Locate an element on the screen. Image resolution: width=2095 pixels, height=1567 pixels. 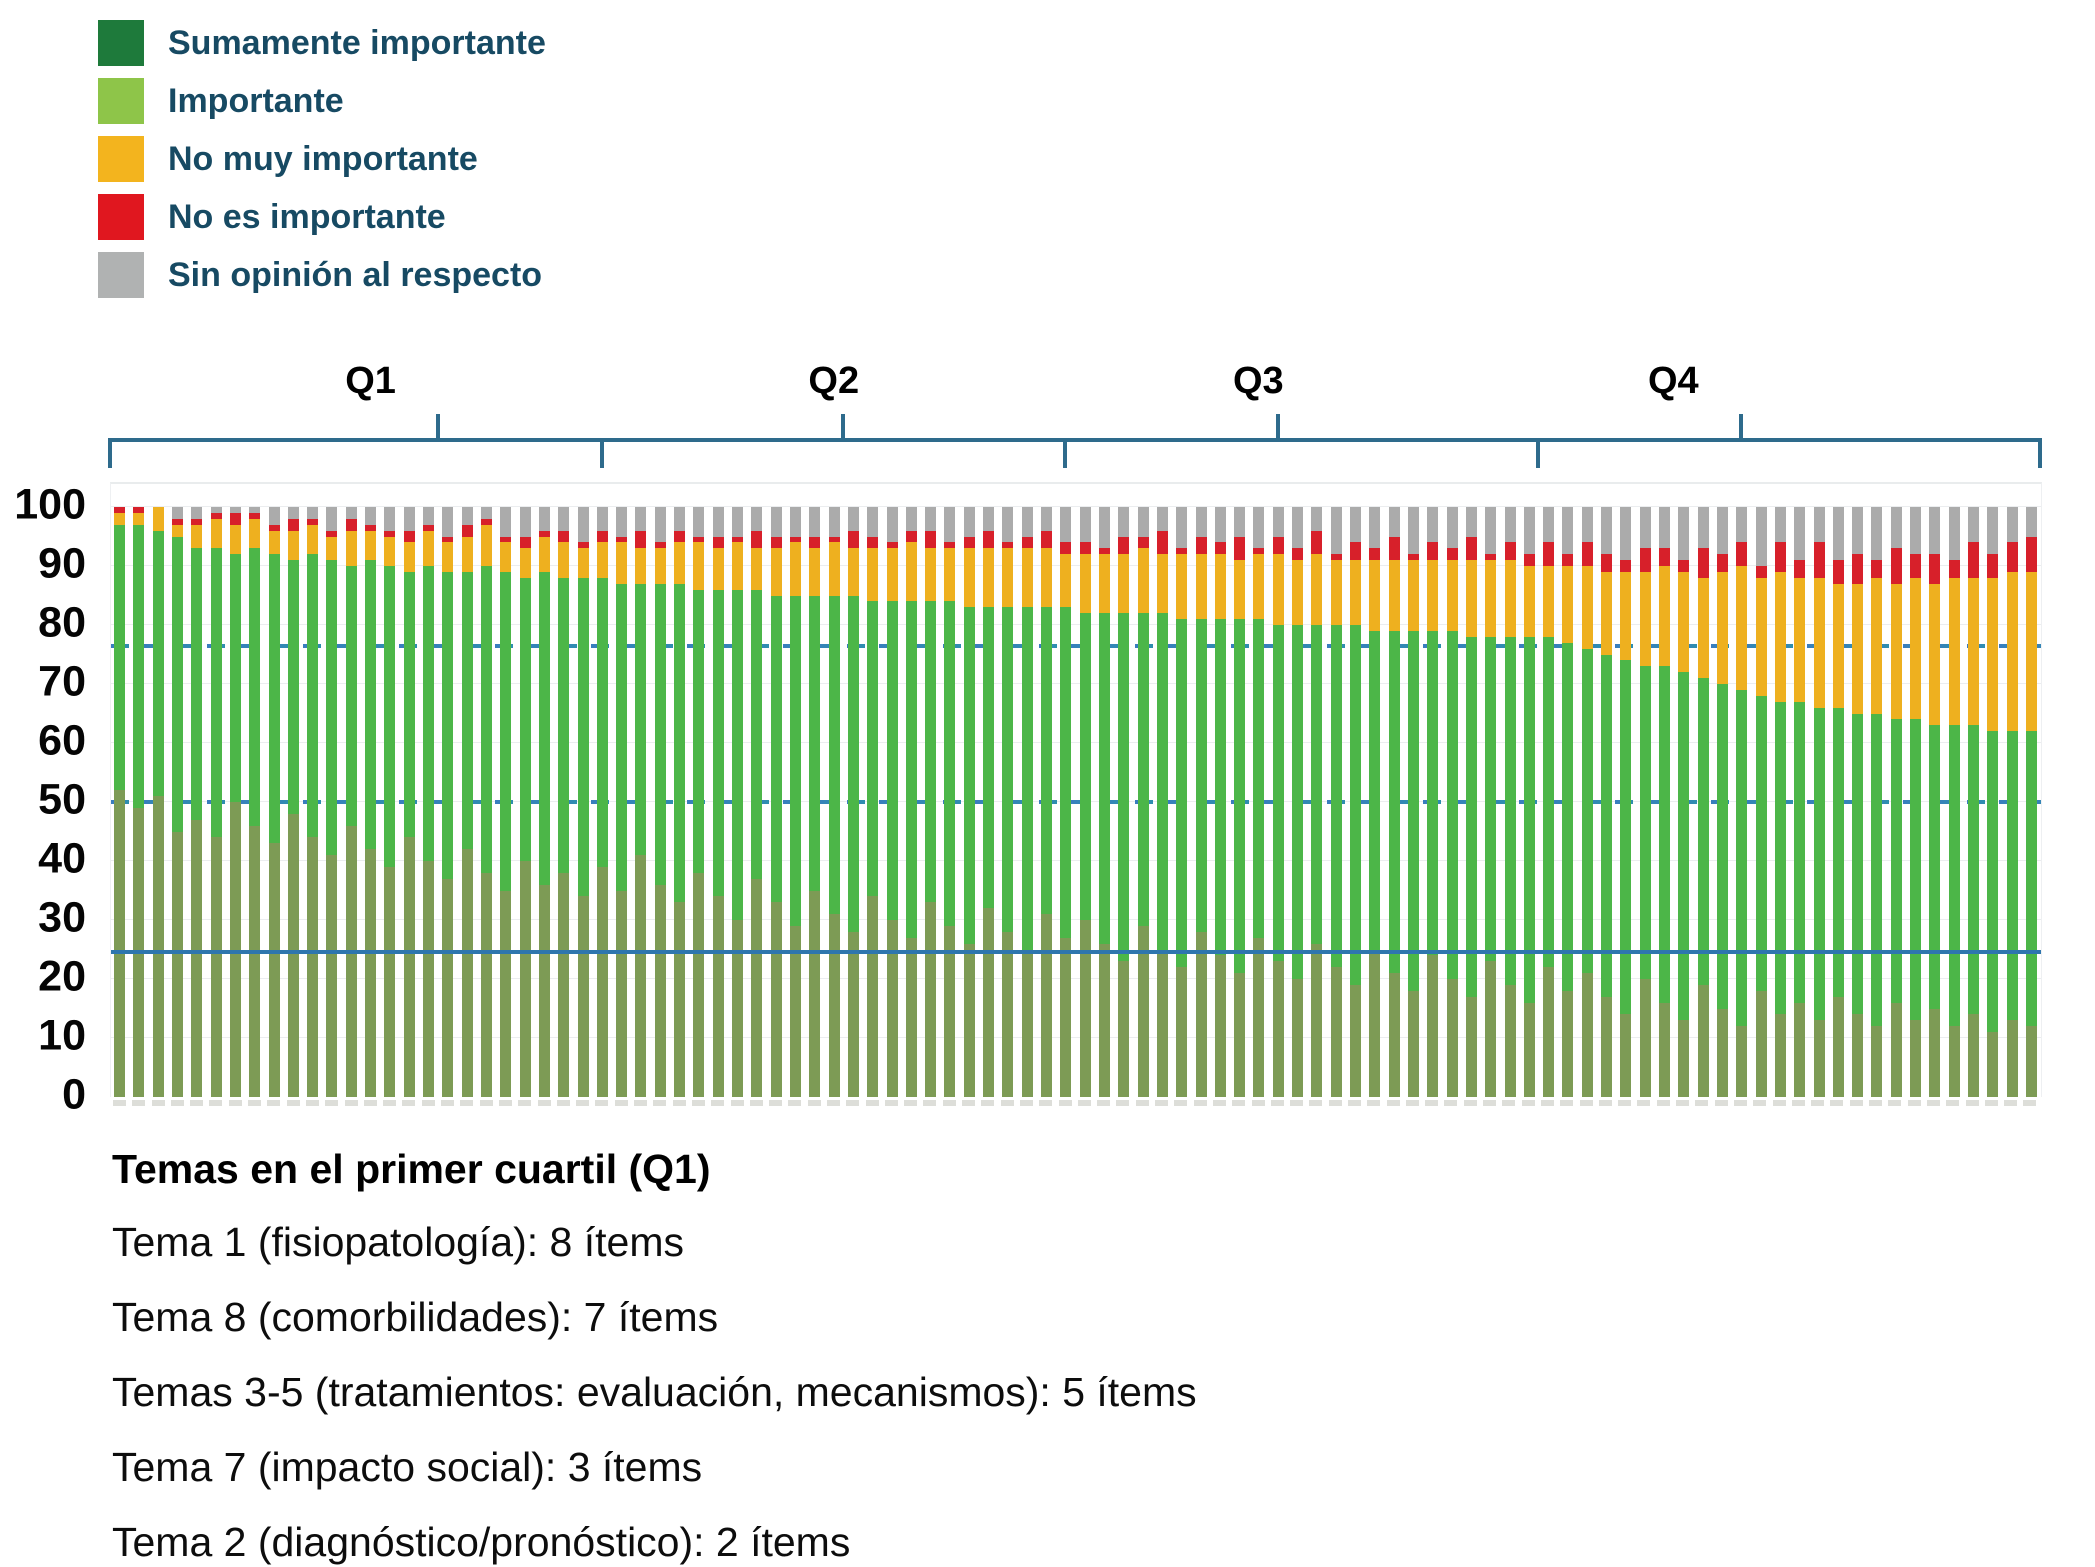
bracket-boundary-tick is located at coordinates (1065, 453).